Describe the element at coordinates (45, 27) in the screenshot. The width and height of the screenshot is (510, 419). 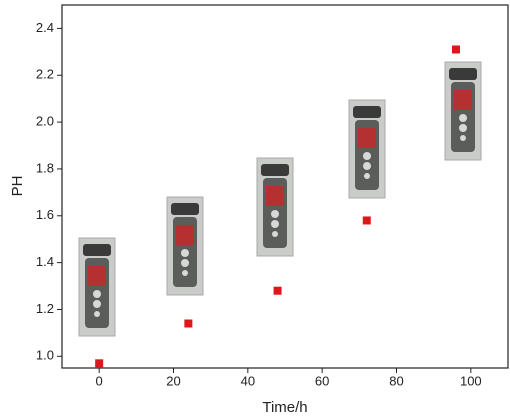
I see `y-tick-label: 2.4` at that location.